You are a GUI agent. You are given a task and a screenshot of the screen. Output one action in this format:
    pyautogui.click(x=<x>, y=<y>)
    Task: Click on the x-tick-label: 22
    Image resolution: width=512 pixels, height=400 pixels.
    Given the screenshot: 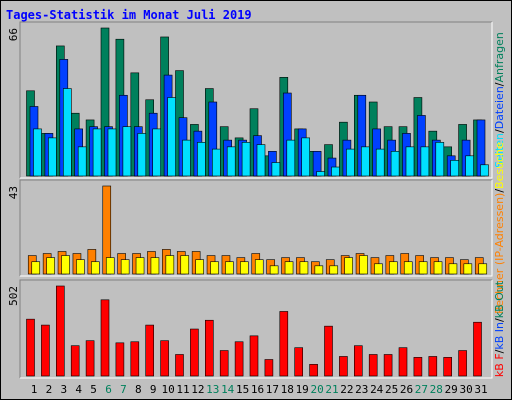 What is the action you would take?
    pyautogui.click(x=346, y=389)
    